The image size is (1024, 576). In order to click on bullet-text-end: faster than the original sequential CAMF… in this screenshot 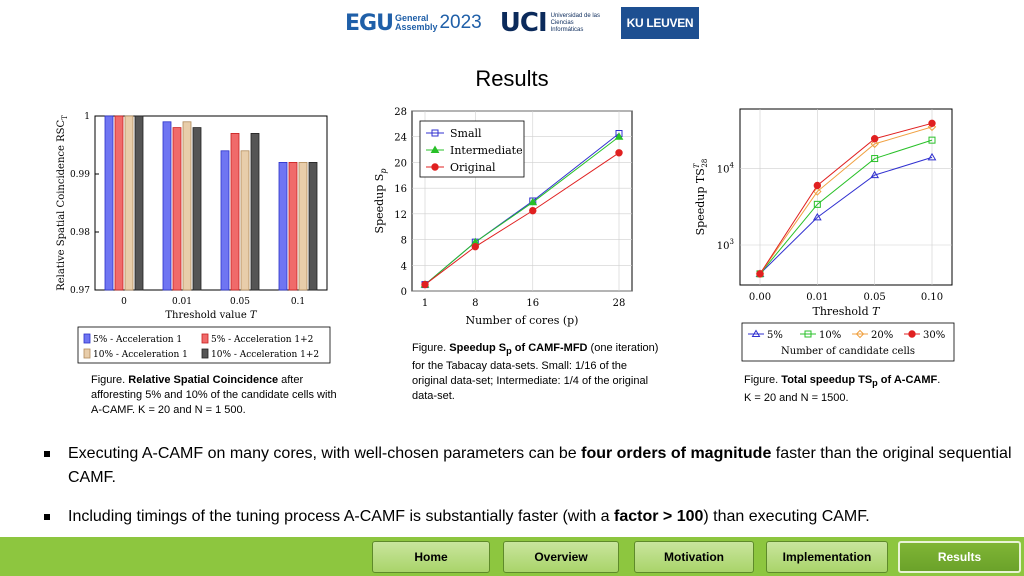, I will do `click(540, 465)`.